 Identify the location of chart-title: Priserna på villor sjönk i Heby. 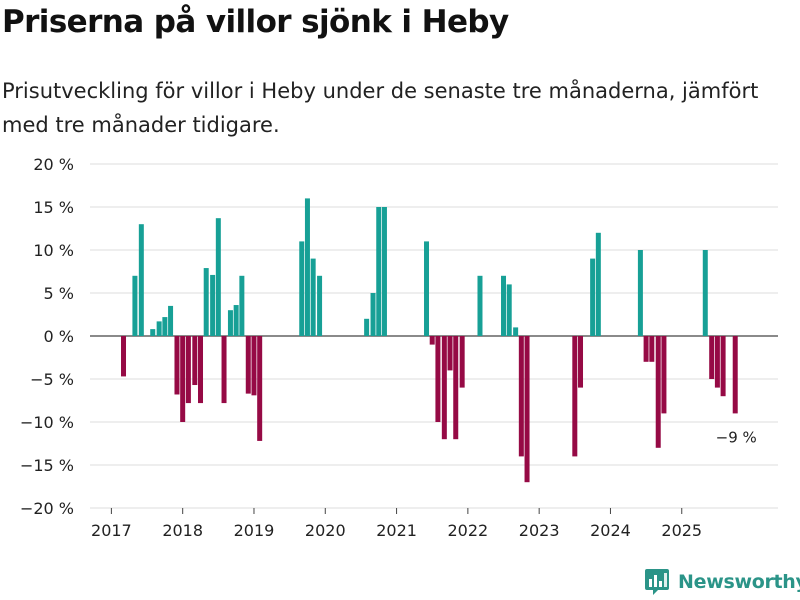
(255, 22).